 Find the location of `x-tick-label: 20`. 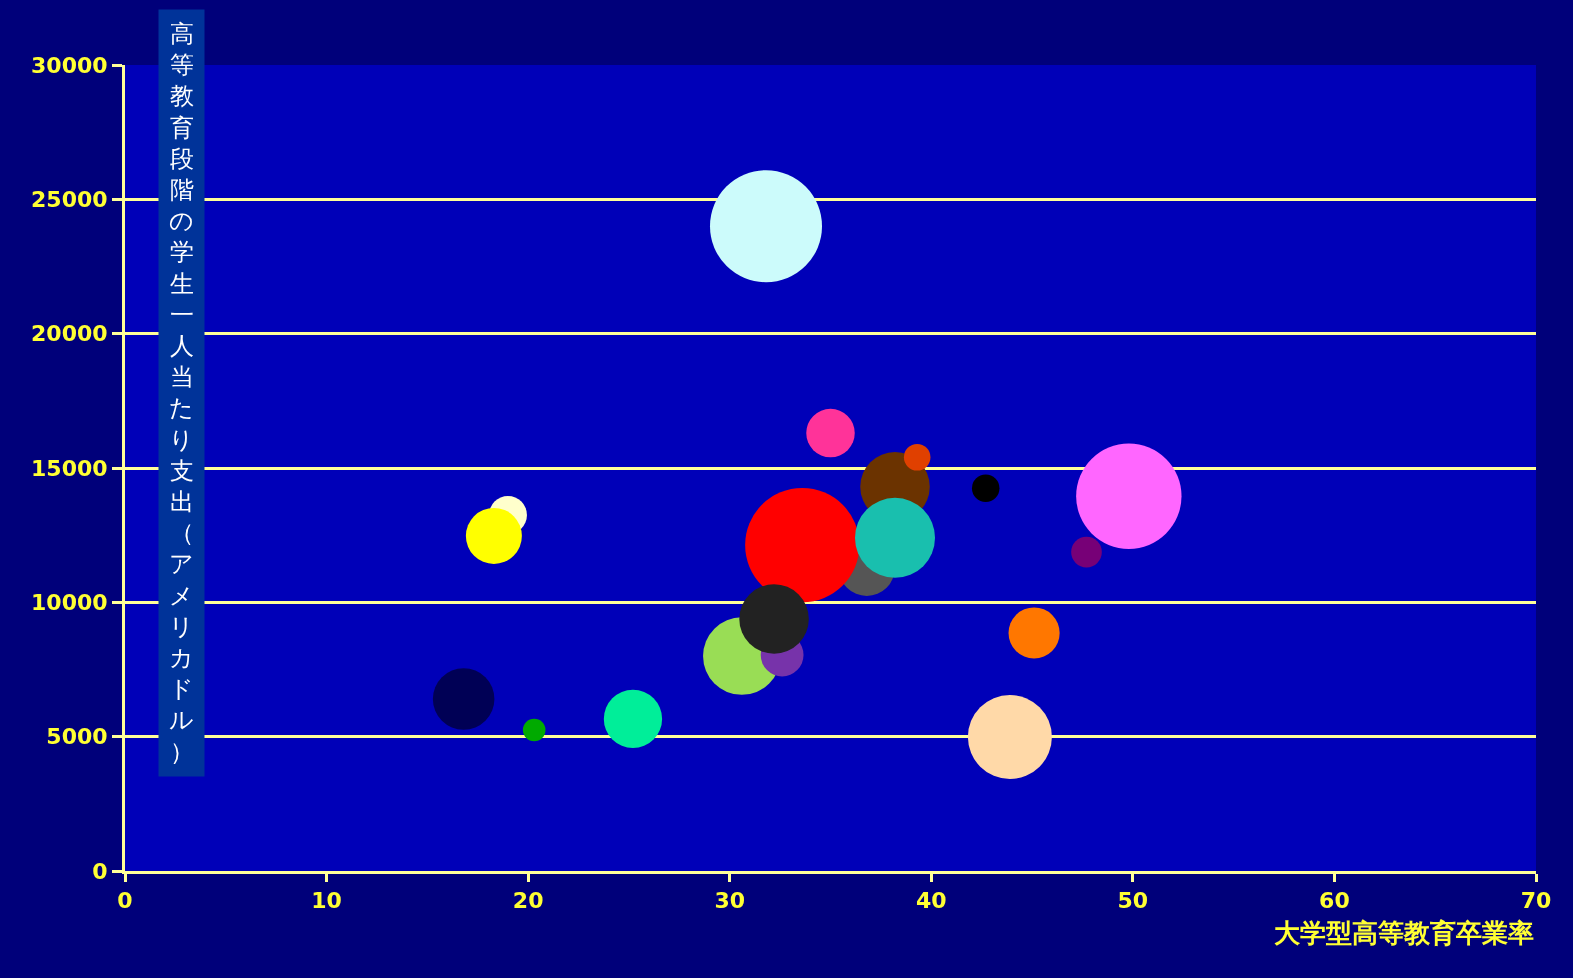

x-tick-label: 20 is located at coordinates (528, 901).